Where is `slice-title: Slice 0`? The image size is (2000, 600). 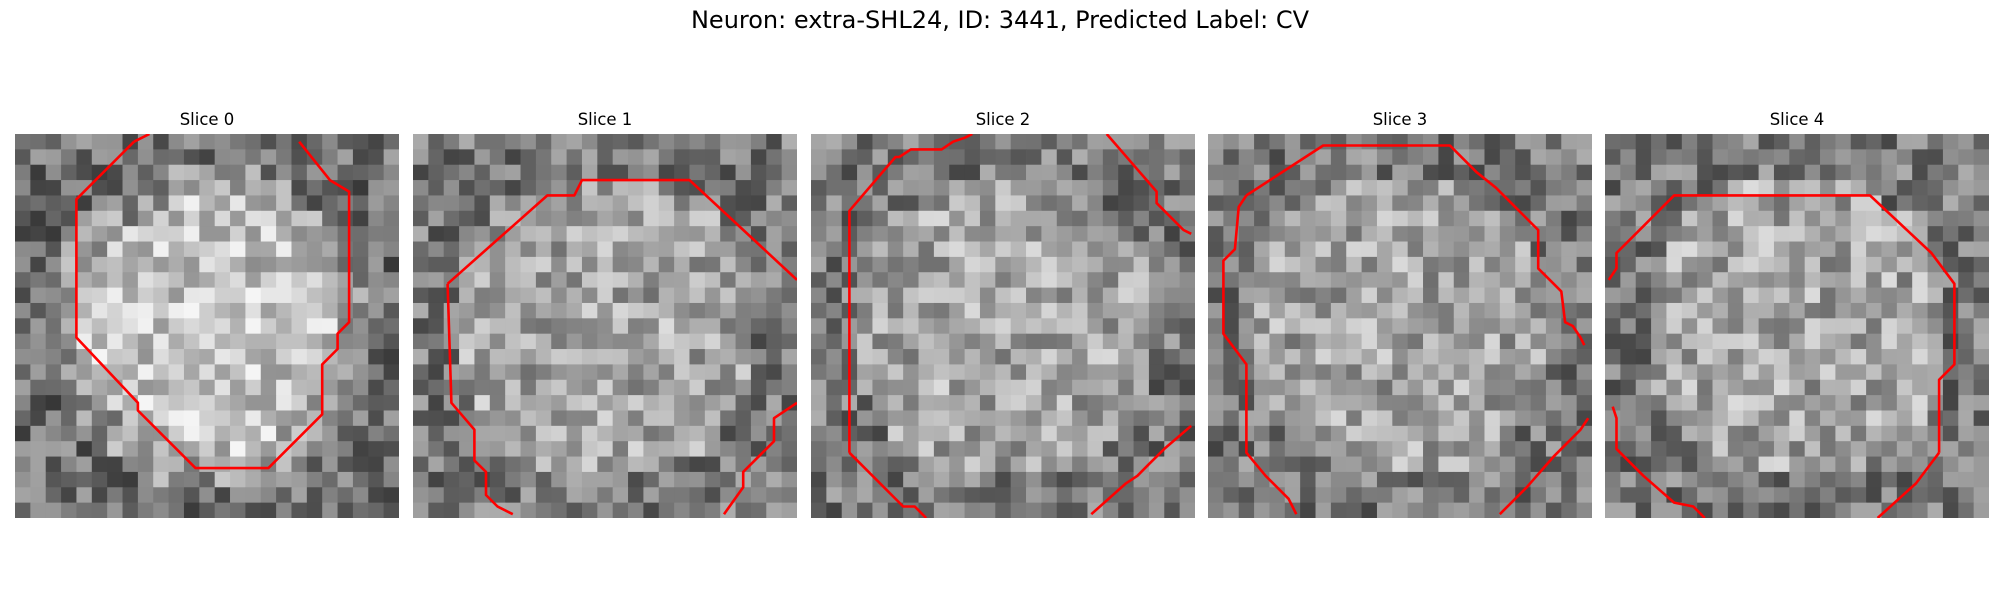
slice-title: Slice 0 is located at coordinates (207, 119).